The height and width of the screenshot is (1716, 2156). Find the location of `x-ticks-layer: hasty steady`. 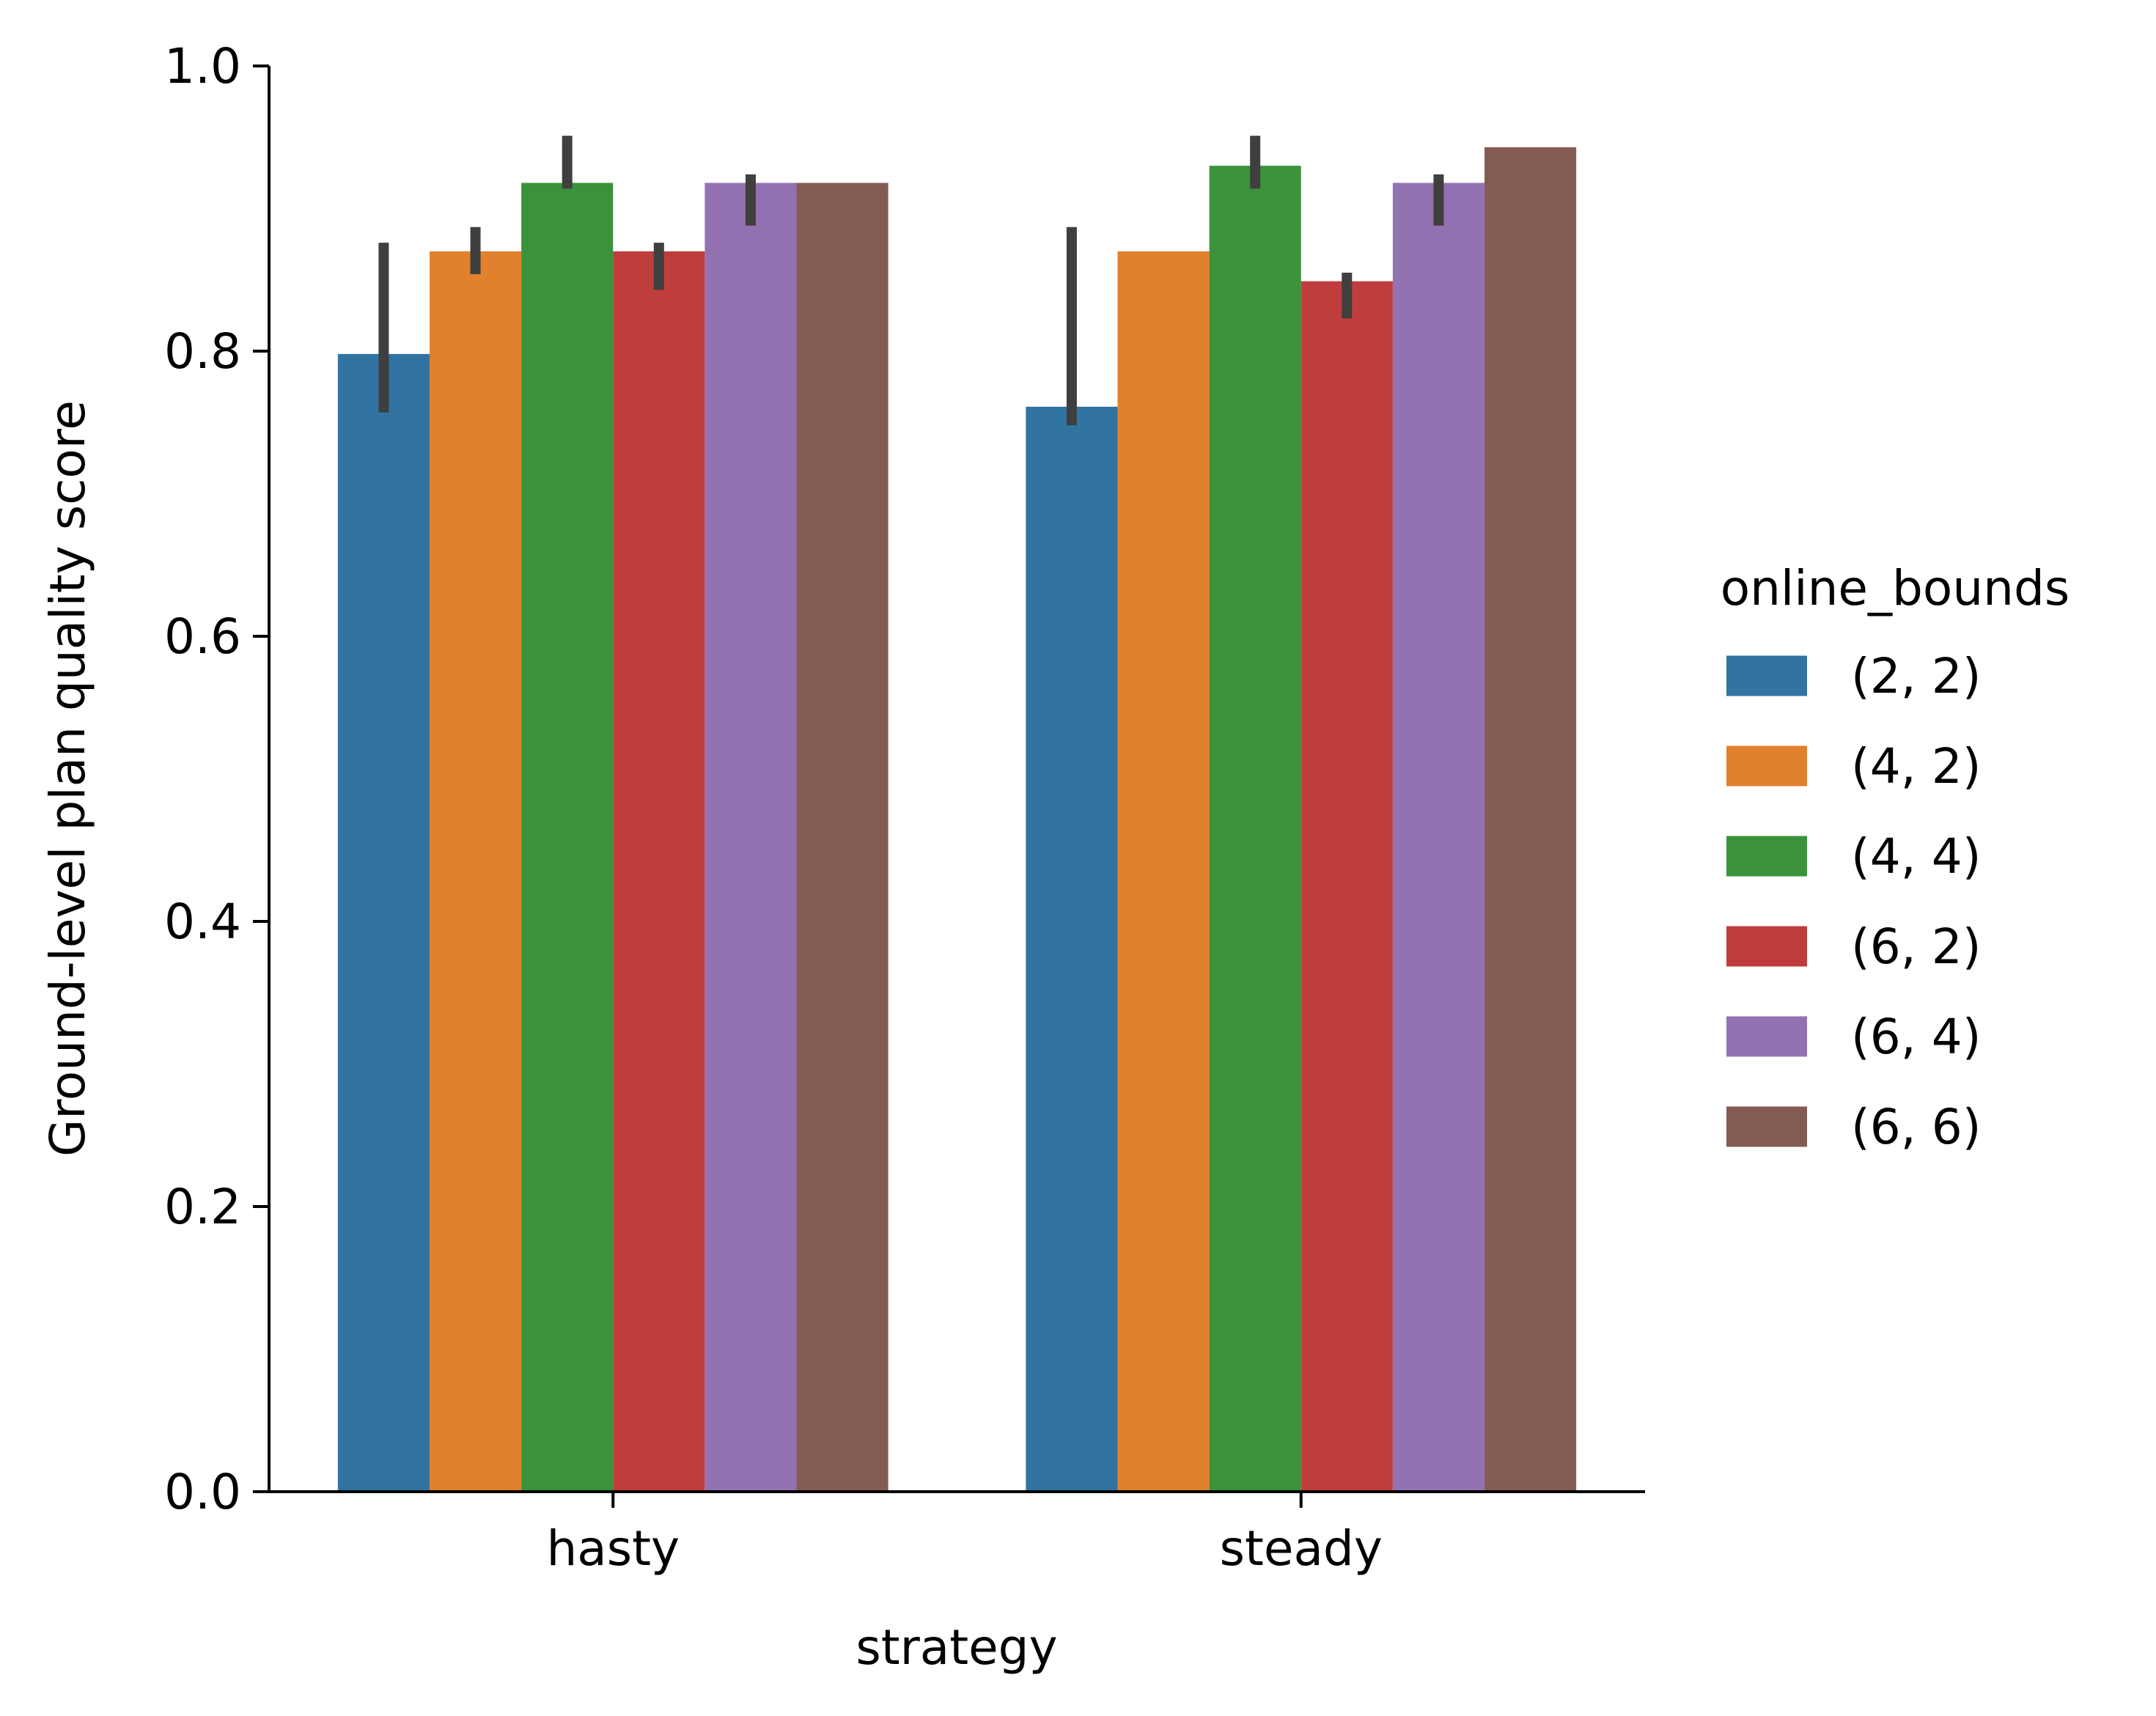

x-ticks-layer: hasty steady is located at coordinates (964, 1535).